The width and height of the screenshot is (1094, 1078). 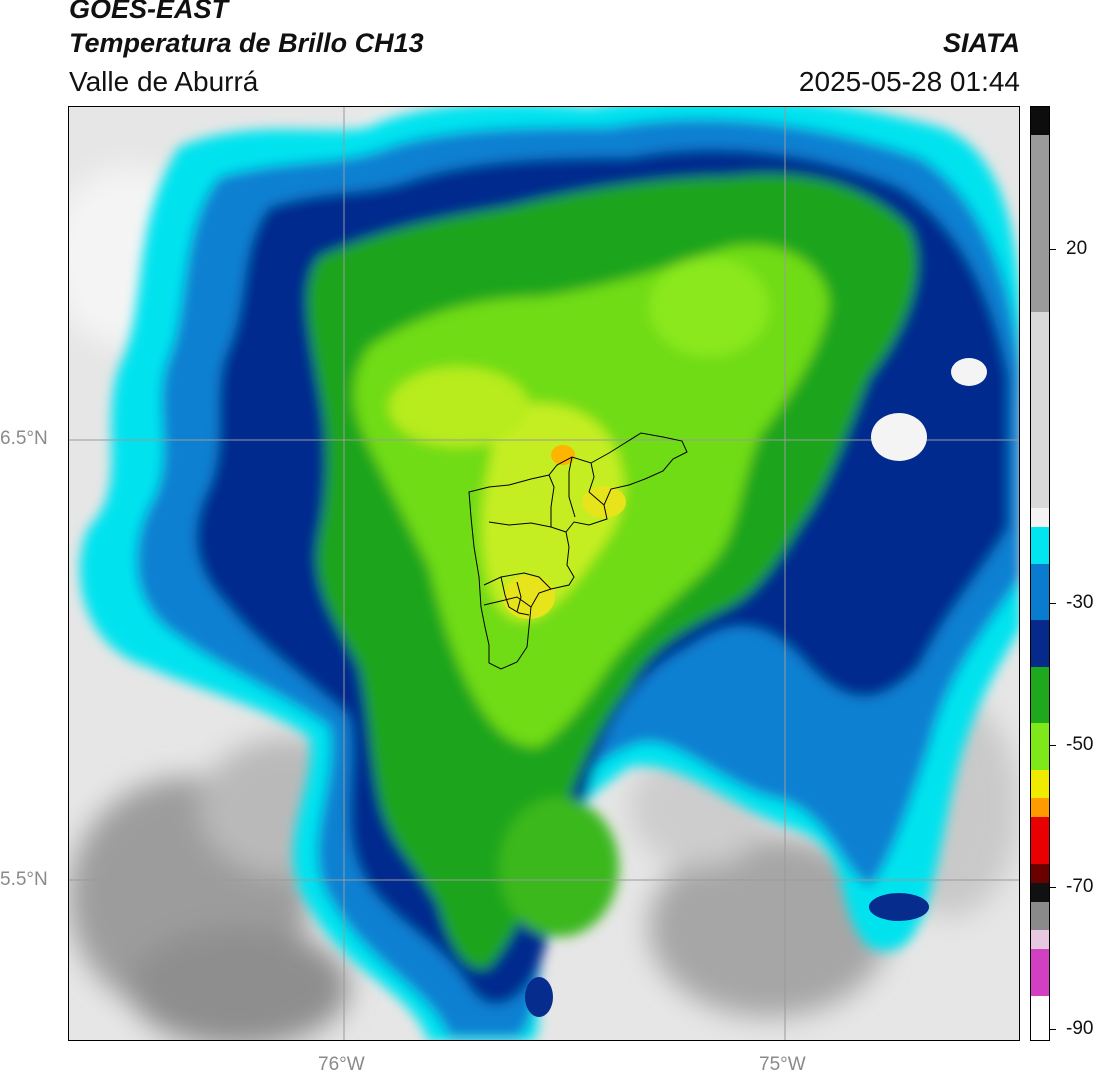 I want to click on colorbar-tick-minus30, so click(x=1053, y=603).